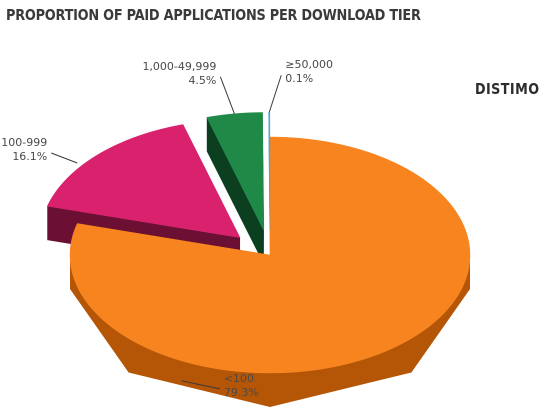 This screenshot has width=540, height=407. I want to click on slice-value-100-999: 16.1%, so click(29, 156).